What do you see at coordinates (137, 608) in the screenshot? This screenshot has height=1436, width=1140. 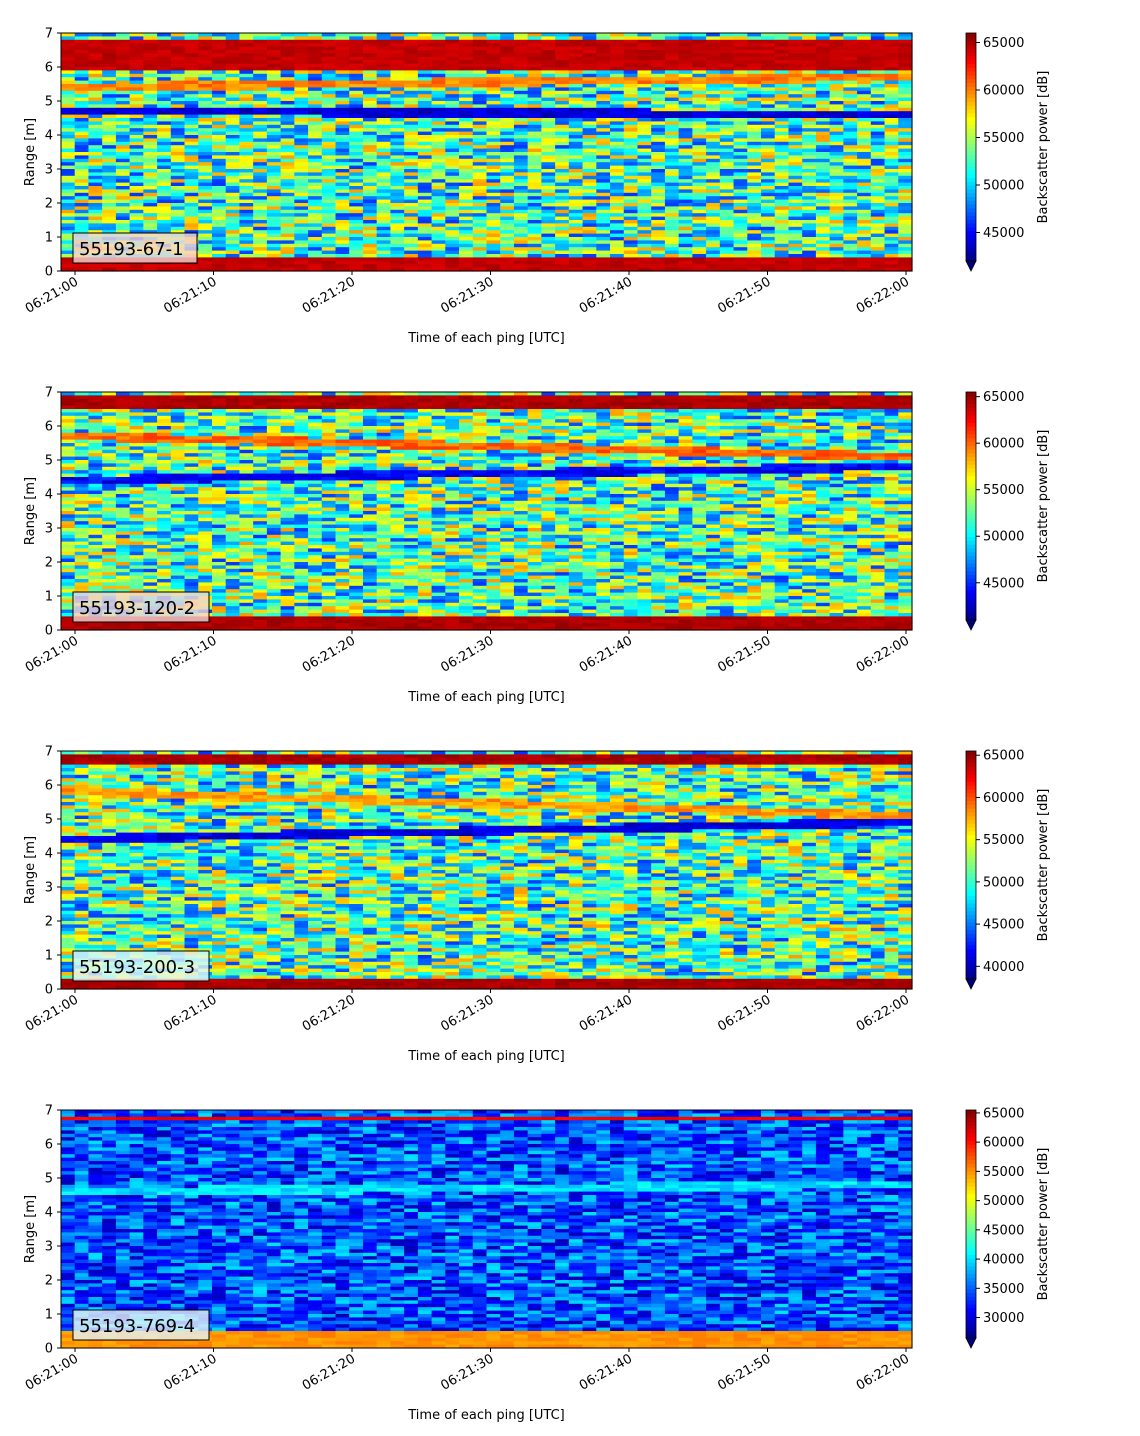 I see `panel-label: 55193-120-2` at bounding box center [137, 608].